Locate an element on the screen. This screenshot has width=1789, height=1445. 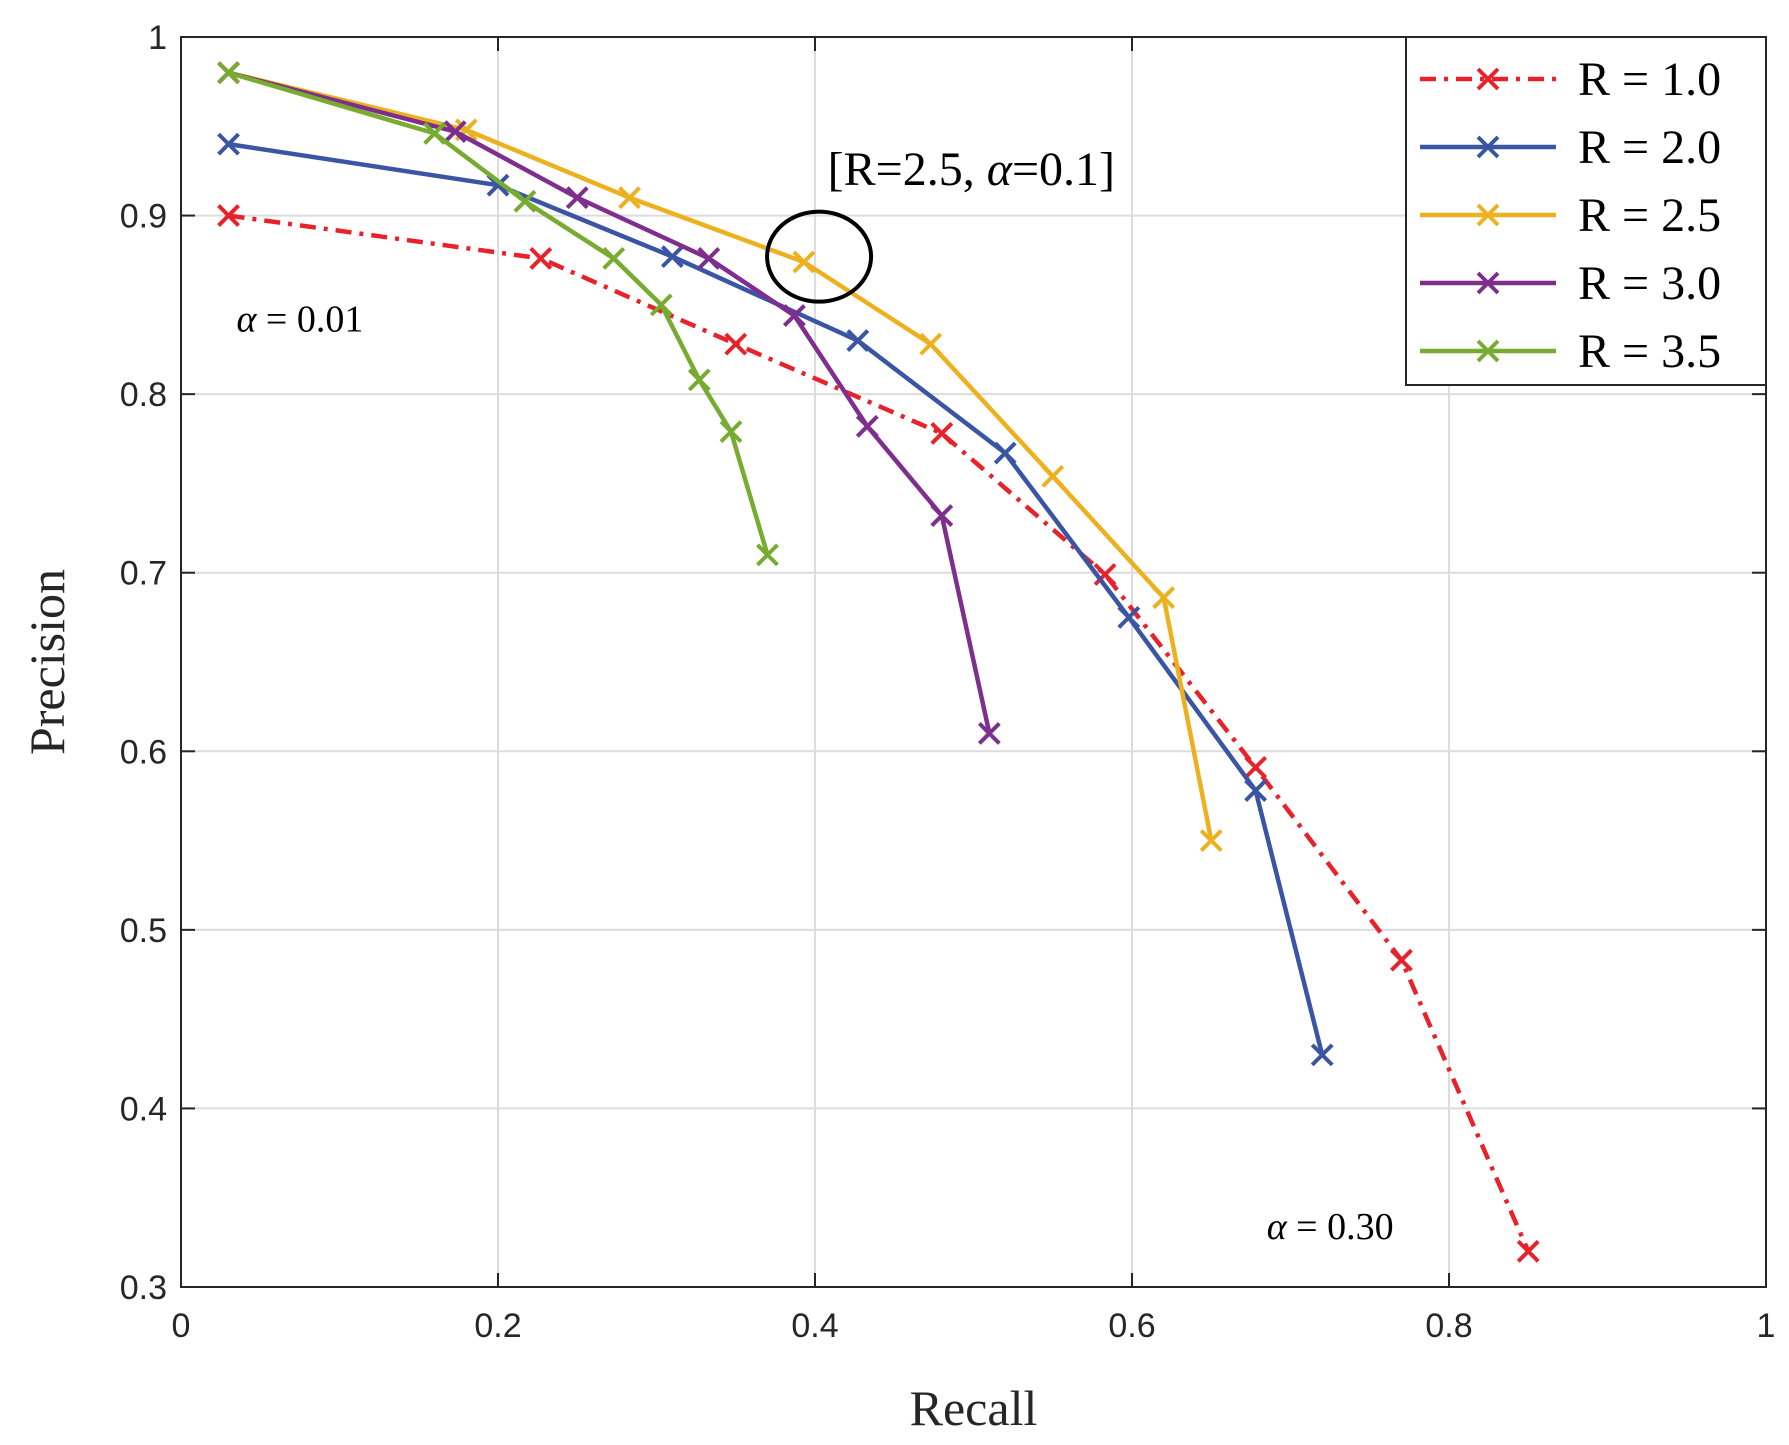
highlight-circle is located at coordinates (819, 256).